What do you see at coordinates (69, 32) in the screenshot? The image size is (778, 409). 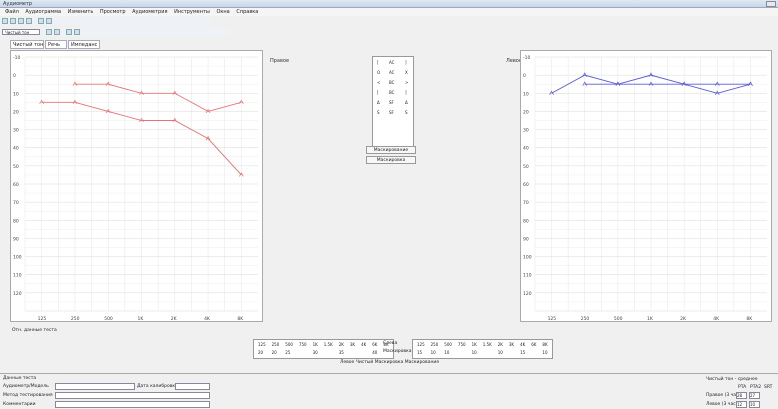 I see `mask-icon` at bounding box center [69, 32].